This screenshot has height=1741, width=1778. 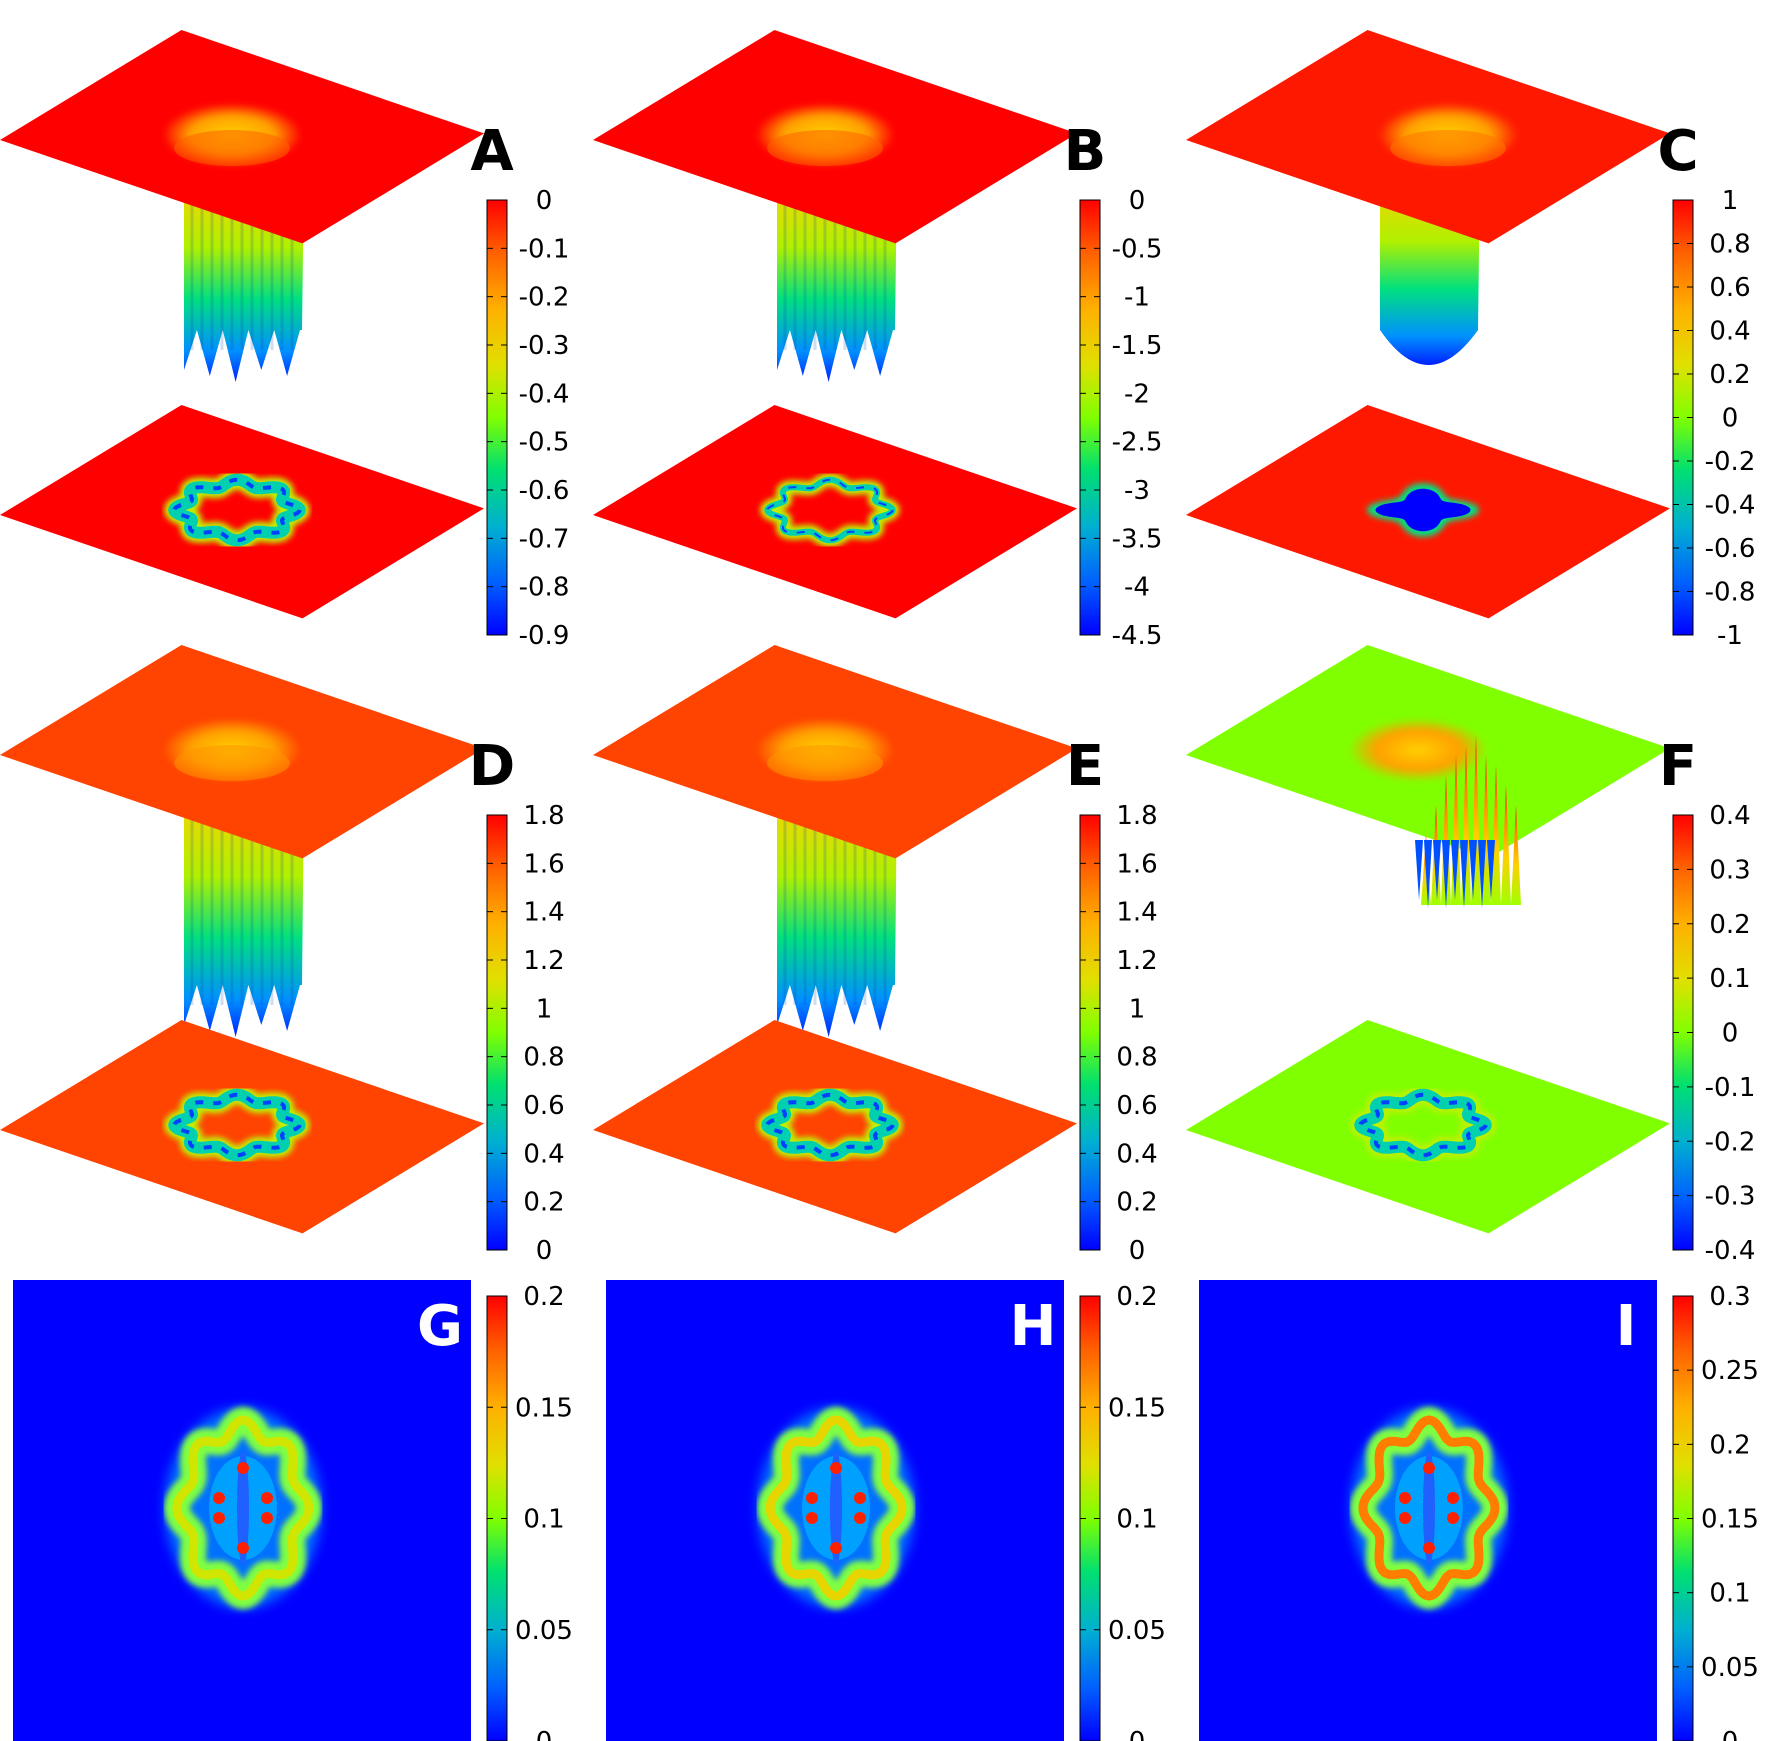 I want to click on colorbar-tick-label: -0.1, so click(x=1730, y=1088).